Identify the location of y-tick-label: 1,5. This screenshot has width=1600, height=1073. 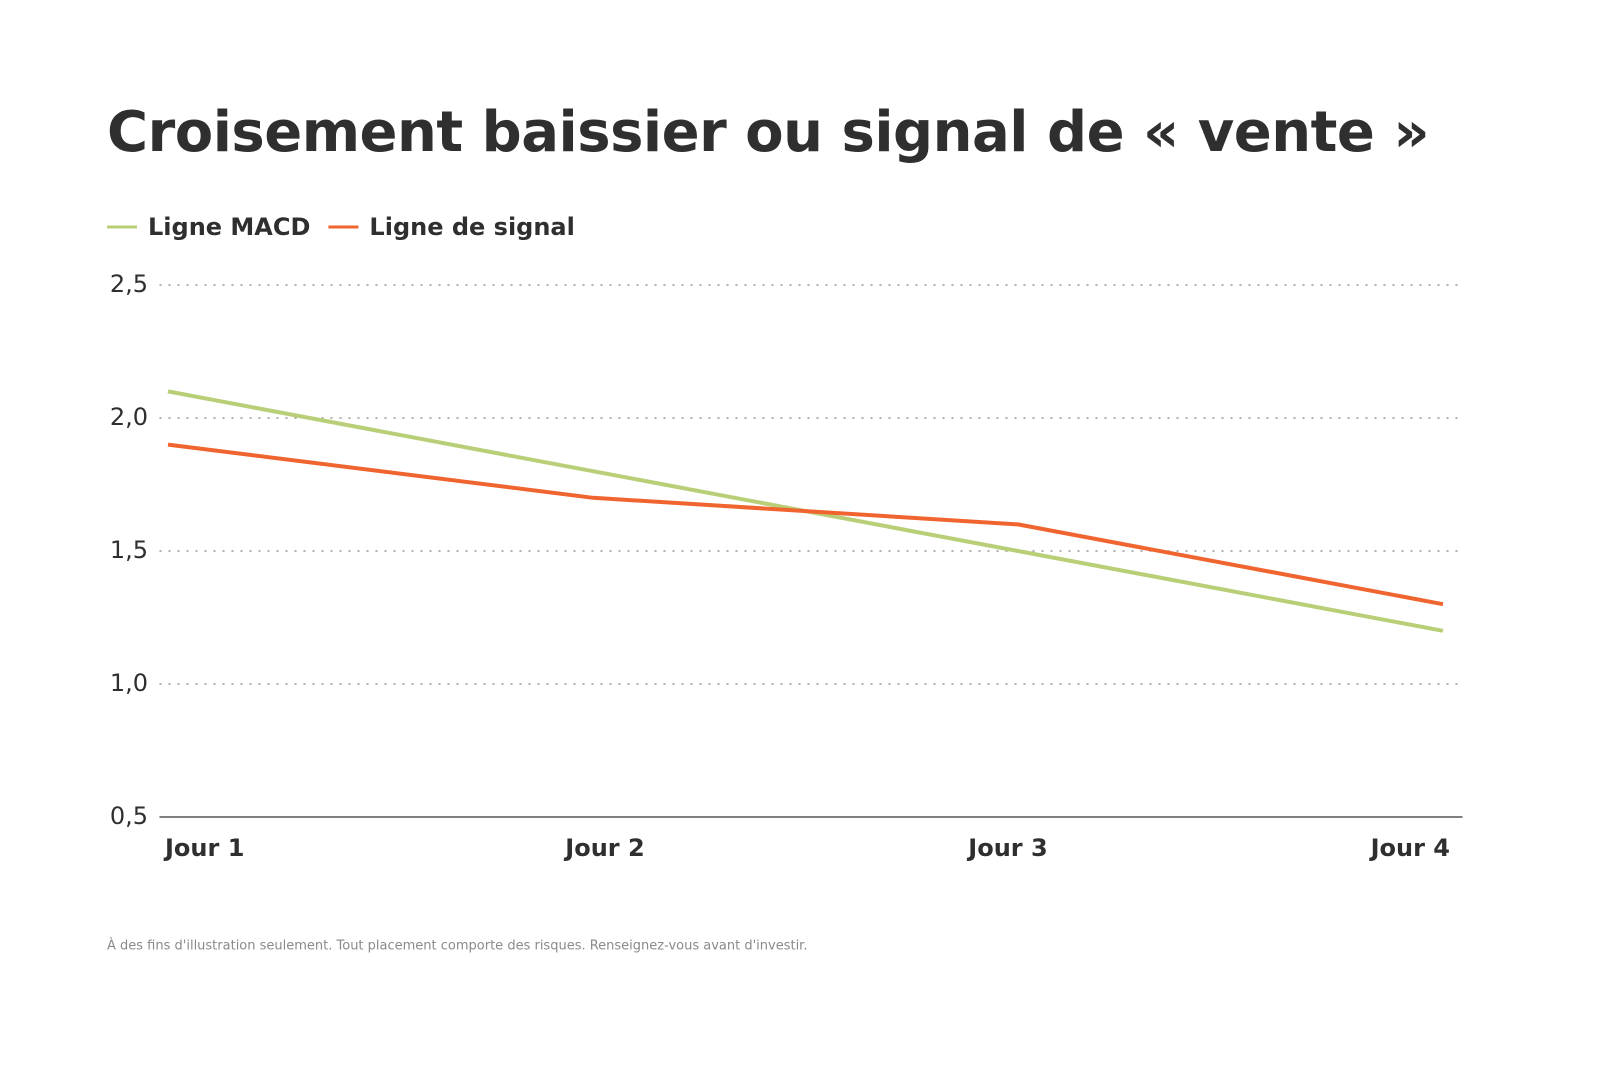
(129, 550).